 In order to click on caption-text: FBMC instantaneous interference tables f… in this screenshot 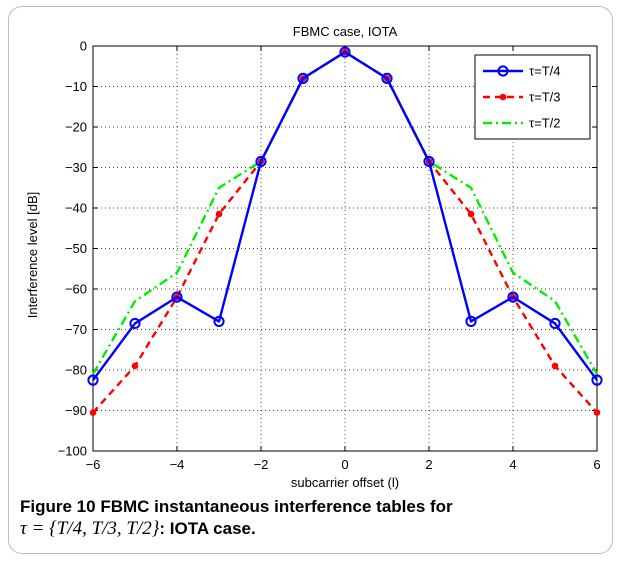, I will do `click(276, 506)`.